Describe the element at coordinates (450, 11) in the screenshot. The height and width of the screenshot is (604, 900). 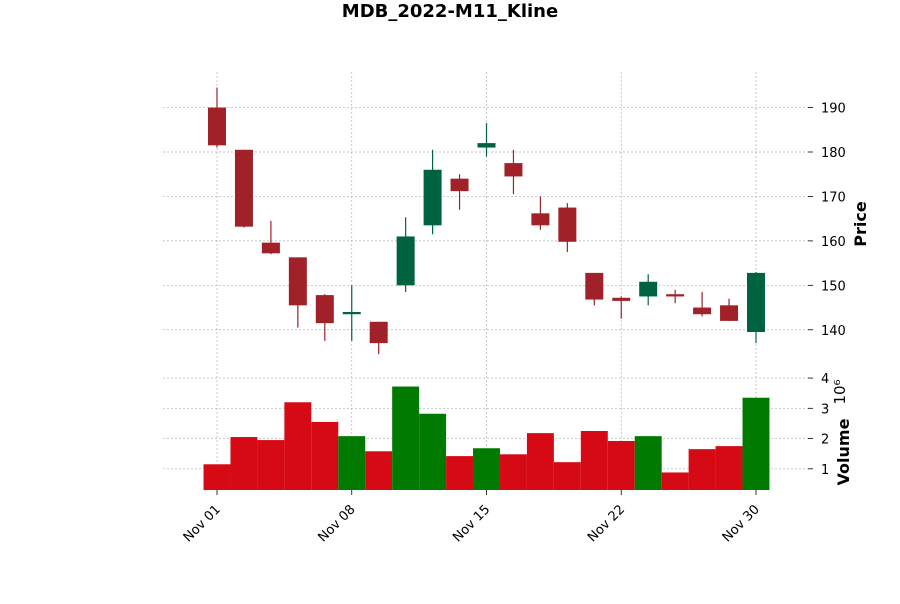
I see `chart-title: MDB_2022-M11_Kline` at that location.